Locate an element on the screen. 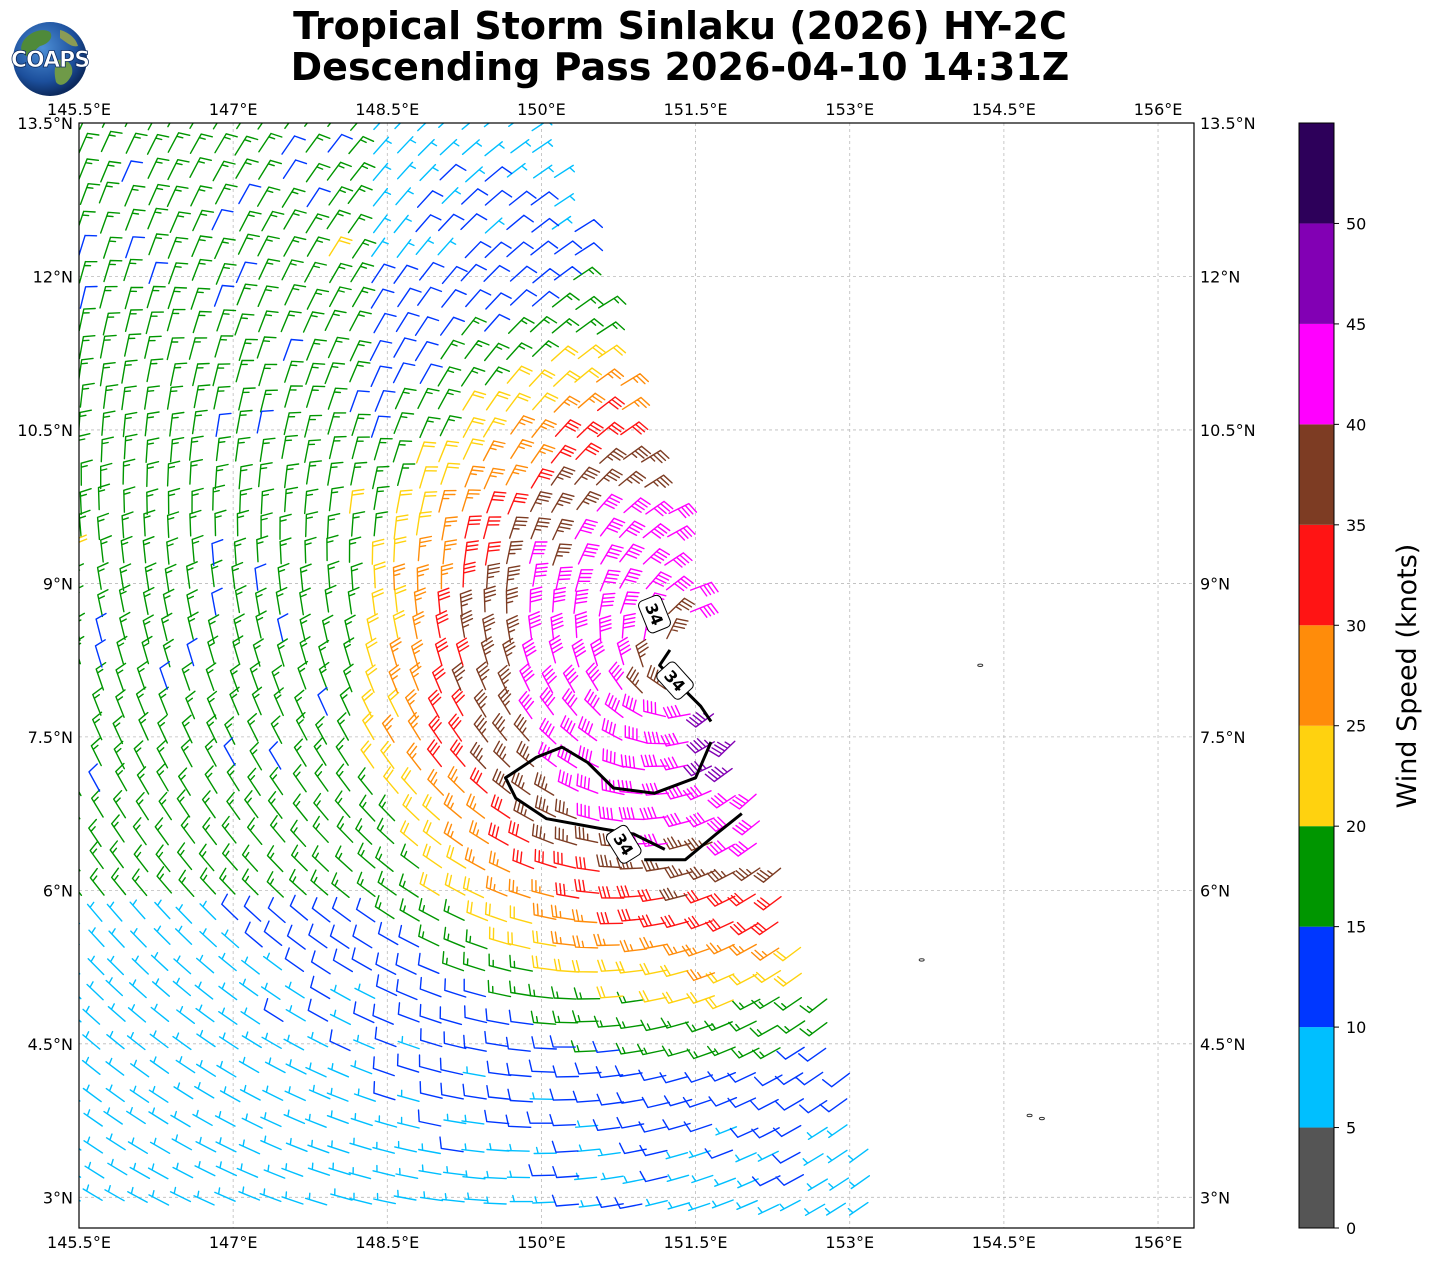 This screenshot has height=1264, width=1435. lat-tick-label-left: 6°N is located at coordinates (58, 890).